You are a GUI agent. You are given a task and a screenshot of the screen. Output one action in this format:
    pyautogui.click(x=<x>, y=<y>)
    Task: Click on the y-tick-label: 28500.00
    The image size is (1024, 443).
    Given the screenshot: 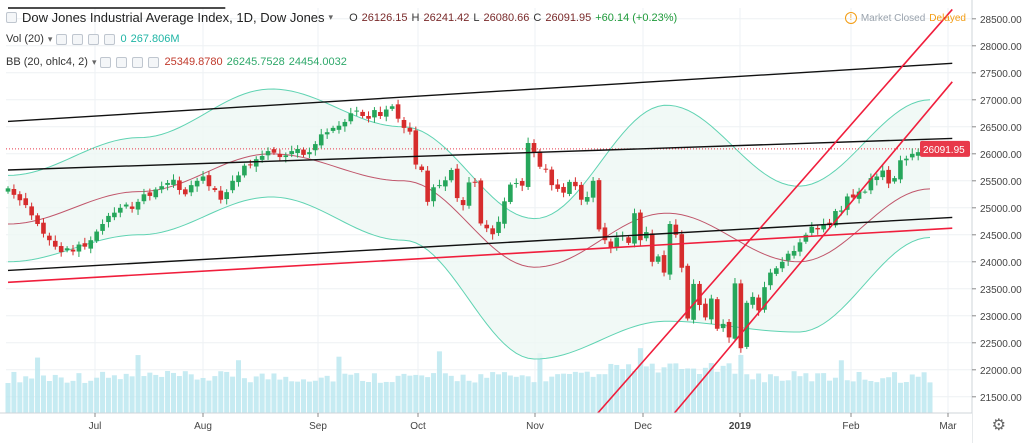 What is the action you would take?
    pyautogui.click(x=1001, y=20)
    